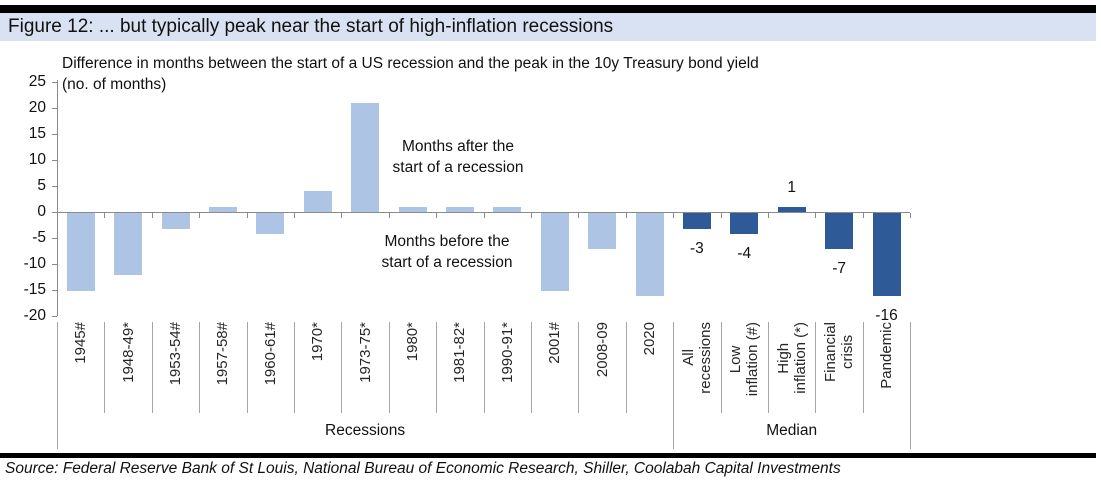 This screenshot has height=487, width=1101. What do you see at coordinates (649, 255) in the screenshot?
I see `bar-2020` at bounding box center [649, 255].